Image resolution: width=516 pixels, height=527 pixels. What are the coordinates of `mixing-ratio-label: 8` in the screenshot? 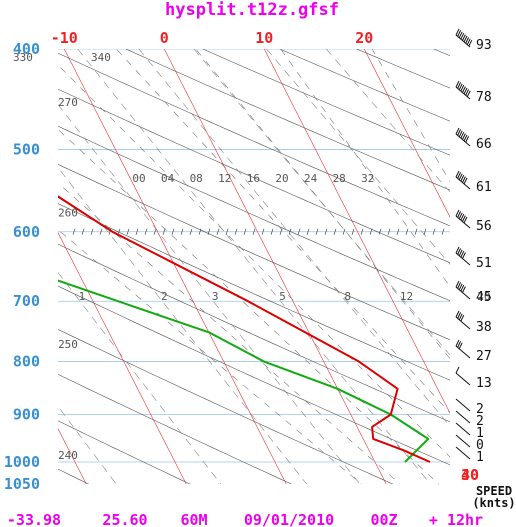 It's located at (347, 296).